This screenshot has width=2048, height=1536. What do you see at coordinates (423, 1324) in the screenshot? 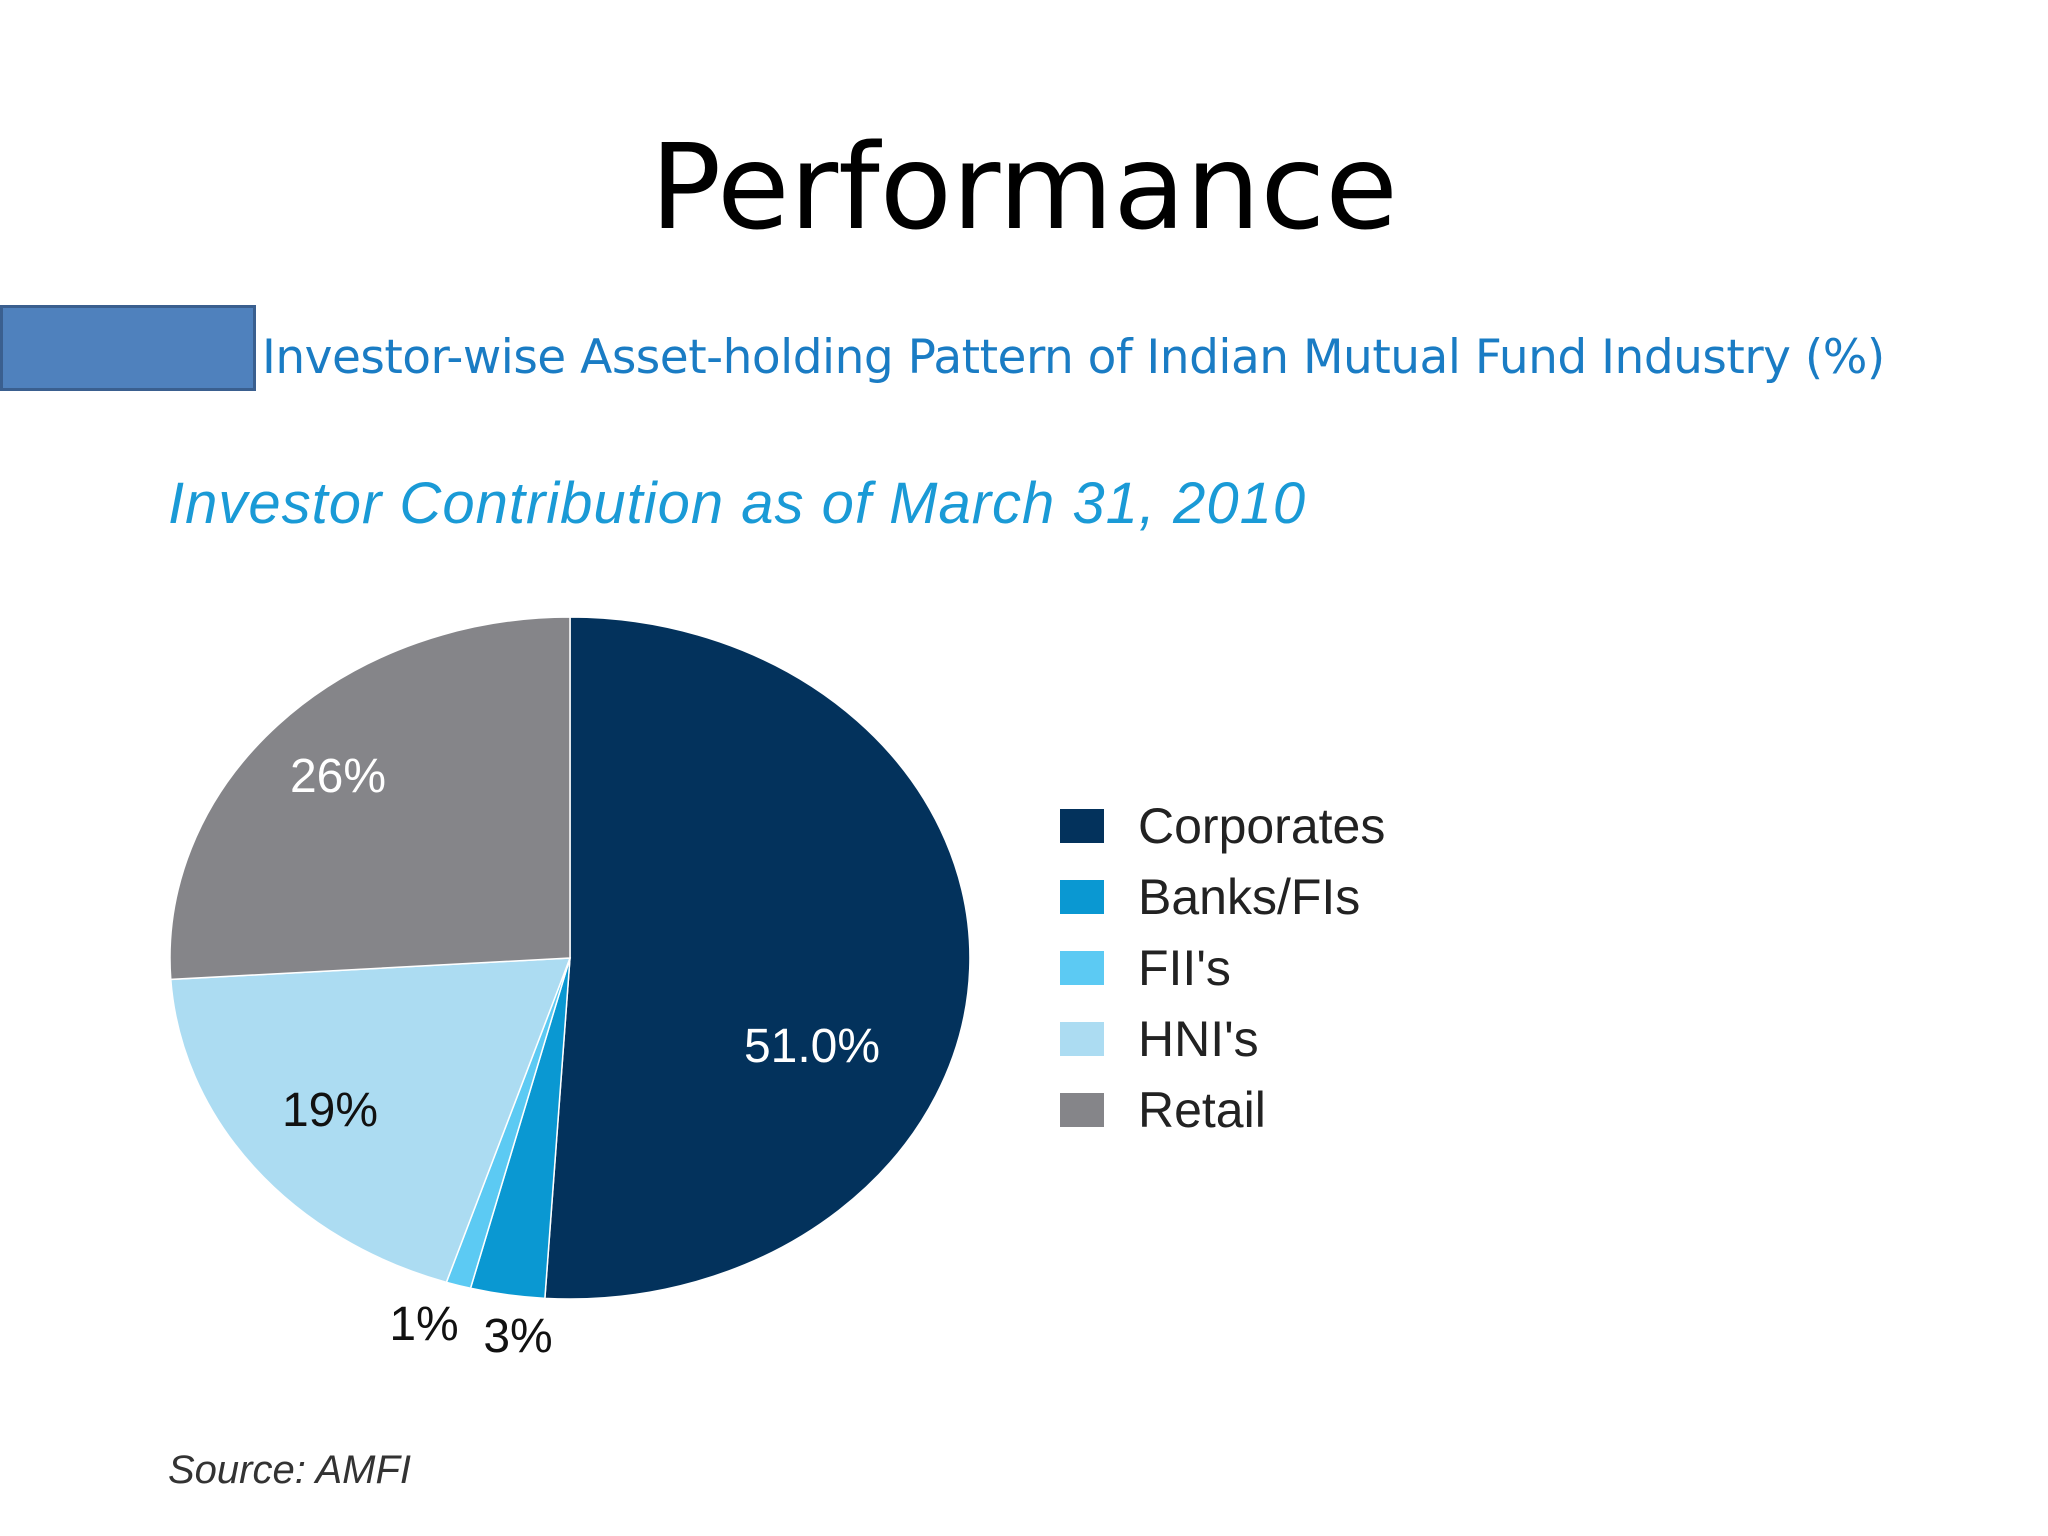
I see `data-label-fii-s: 1%` at bounding box center [423, 1324].